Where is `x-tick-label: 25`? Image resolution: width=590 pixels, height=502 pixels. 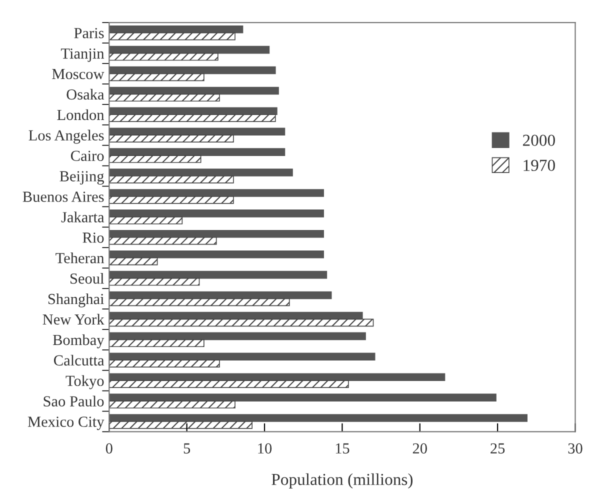 x-tick-label: 25 is located at coordinates (497, 448).